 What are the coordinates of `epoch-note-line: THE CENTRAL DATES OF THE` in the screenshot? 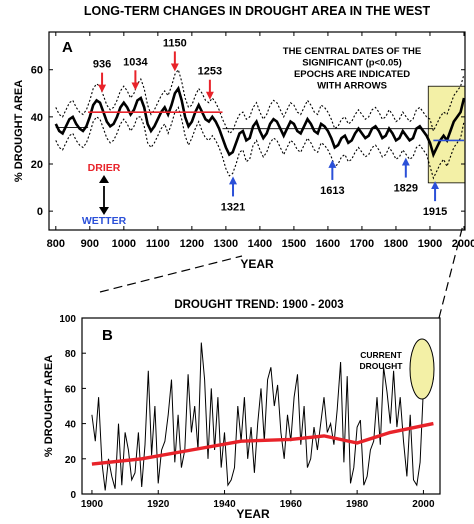 It's located at (352, 51).